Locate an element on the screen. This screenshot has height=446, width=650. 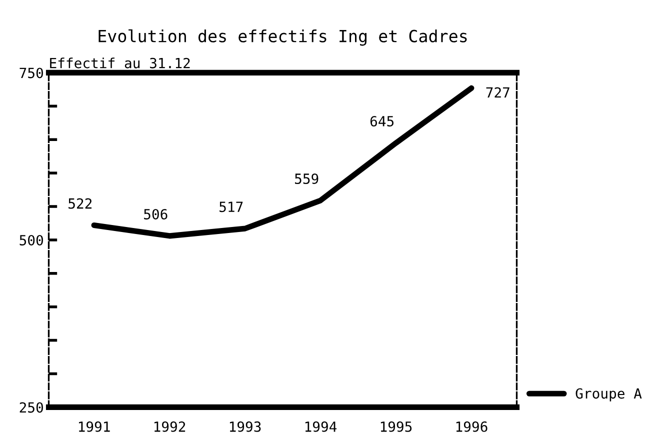
y-axis-title: Effectif au 31.12 is located at coordinates (120, 63).